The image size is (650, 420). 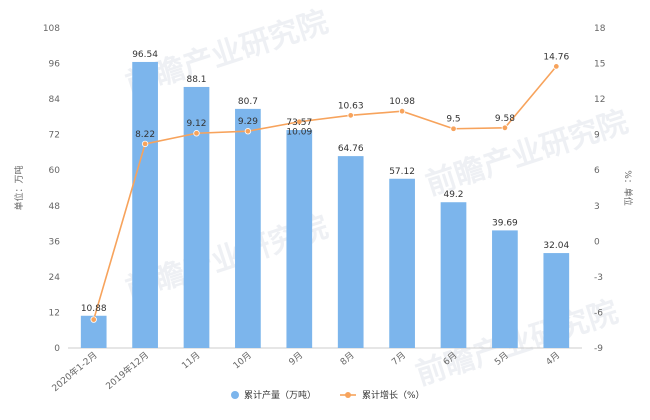 I want to click on y-tick-label: 96, so click(x=55, y=65).